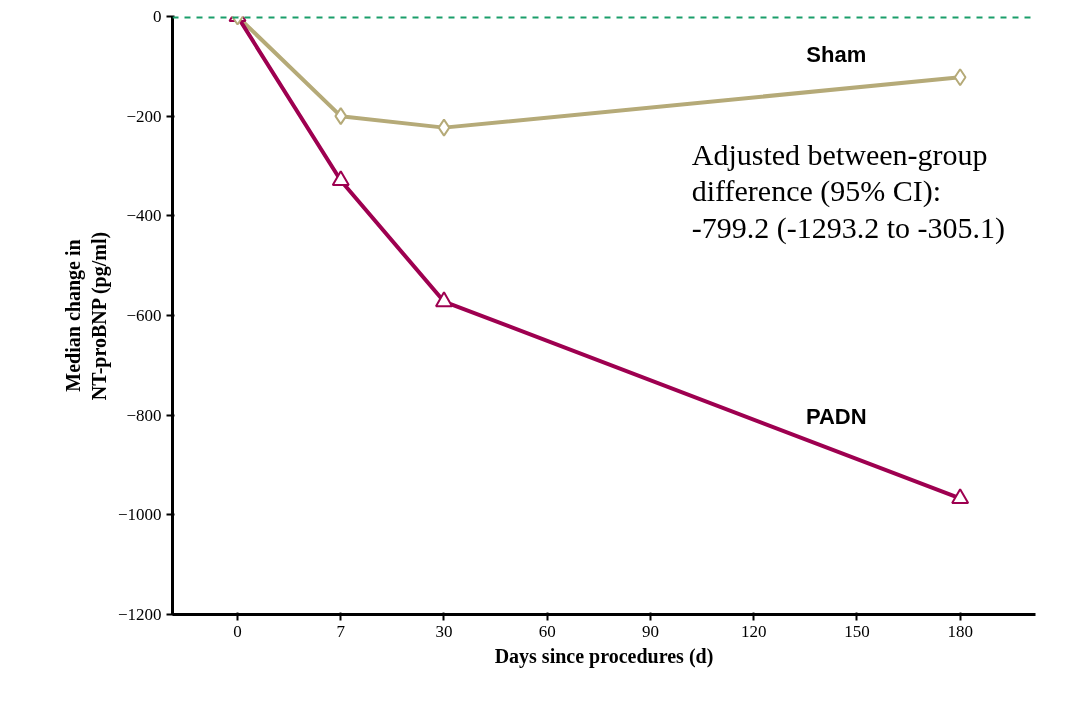 Image resolution: width=1085 pixels, height=708 pixels. Describe the element at coordinates (836, 54) in the screenshot. I see `series-label: Sham` at that location.